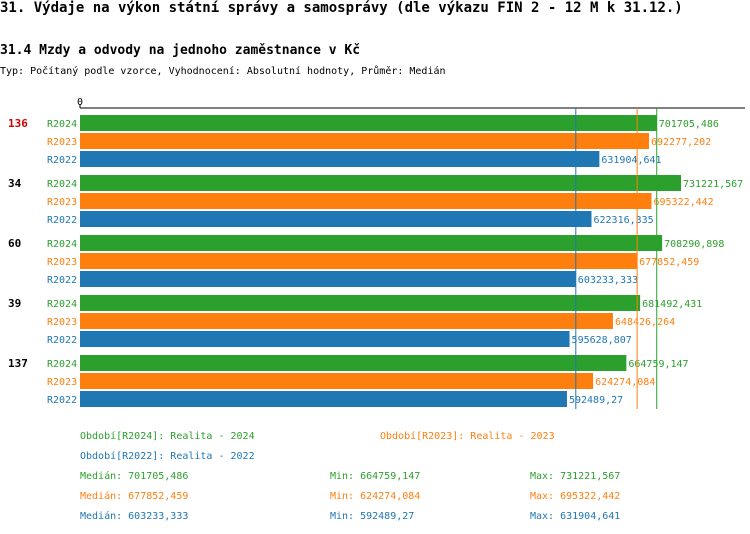 This screenshot has width=750, height=534. I want to click on bar-34-r2024, so click(380, 183).